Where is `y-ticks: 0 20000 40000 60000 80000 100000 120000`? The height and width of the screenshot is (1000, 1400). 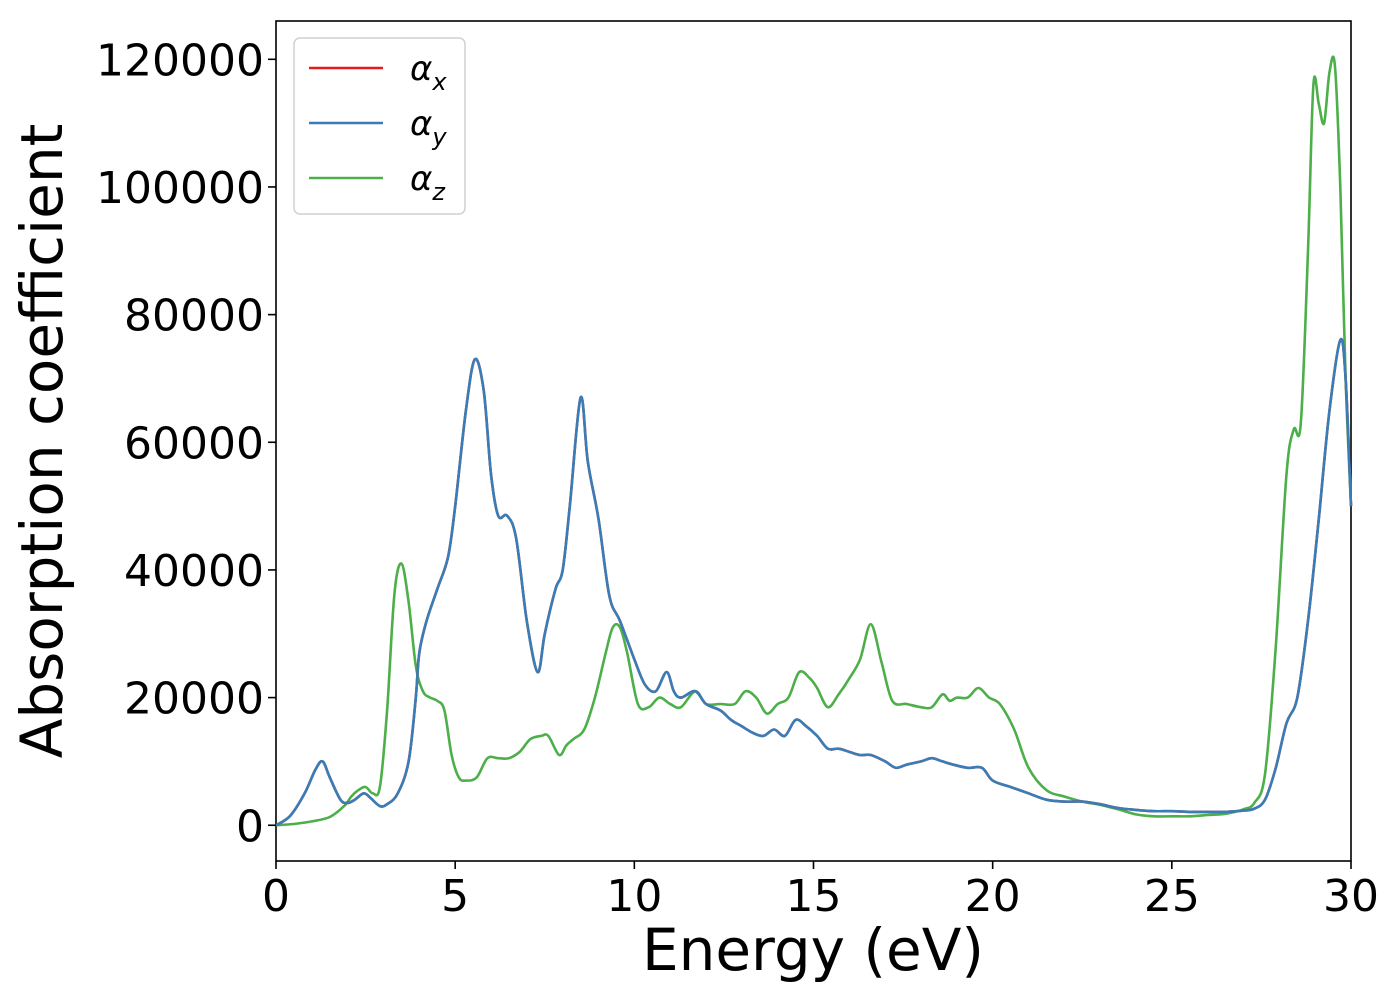 y-ticks: 0 20000 40000 60000 80000 100000 120000 is located at coordinates (186, 443).